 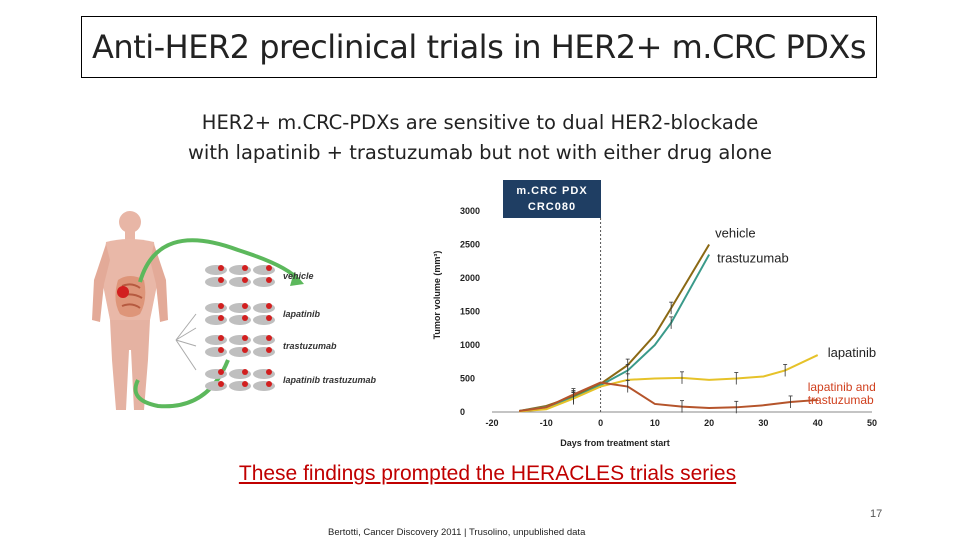 I want to click on connector-lines, so click(x=186, y=342).